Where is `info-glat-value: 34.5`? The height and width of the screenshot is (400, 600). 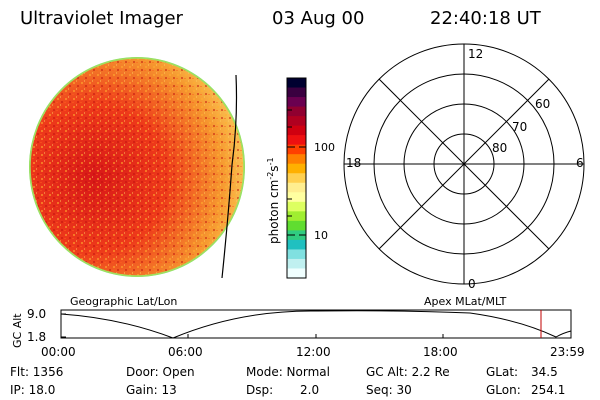
info-glat-value: 34.5 is located at coordinates (544, 372).